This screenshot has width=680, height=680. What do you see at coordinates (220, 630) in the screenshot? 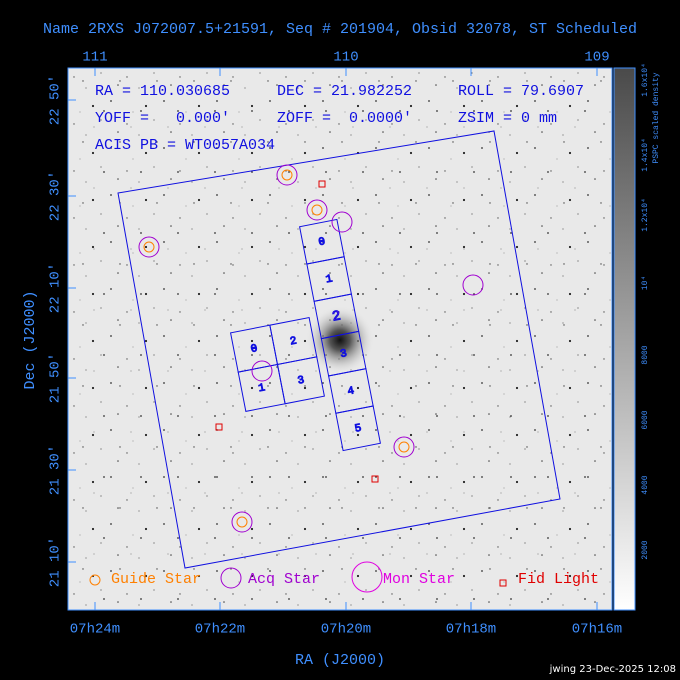
I see `bottom-tick-label: 07h22m` at bounding box center [220, 630].